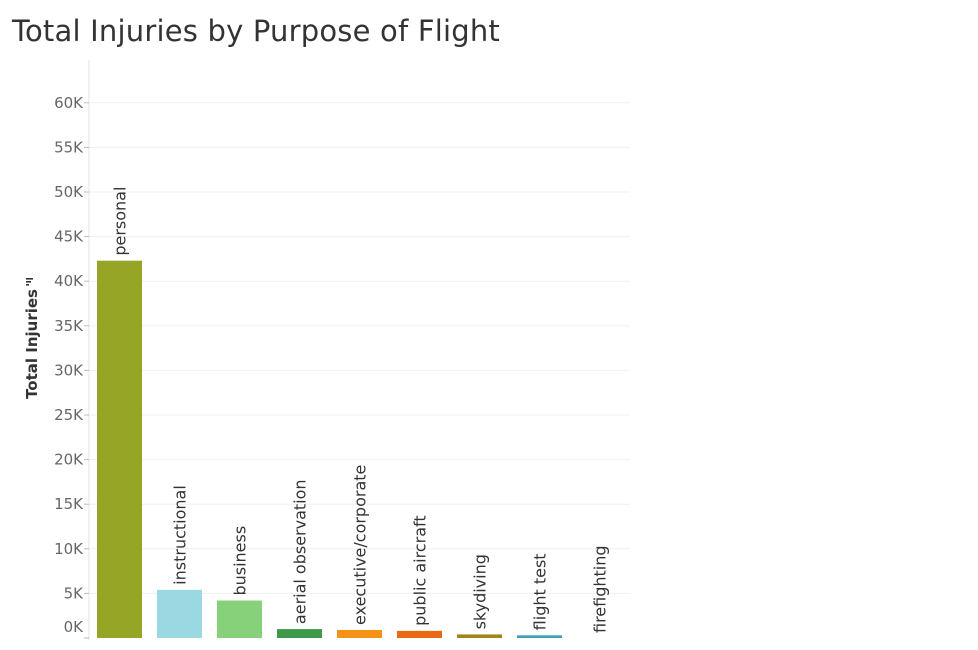 Image resolution: width=978 pixels, height=650 pixels. I want to click on y-tick-label: 55K, so click(69, 147).